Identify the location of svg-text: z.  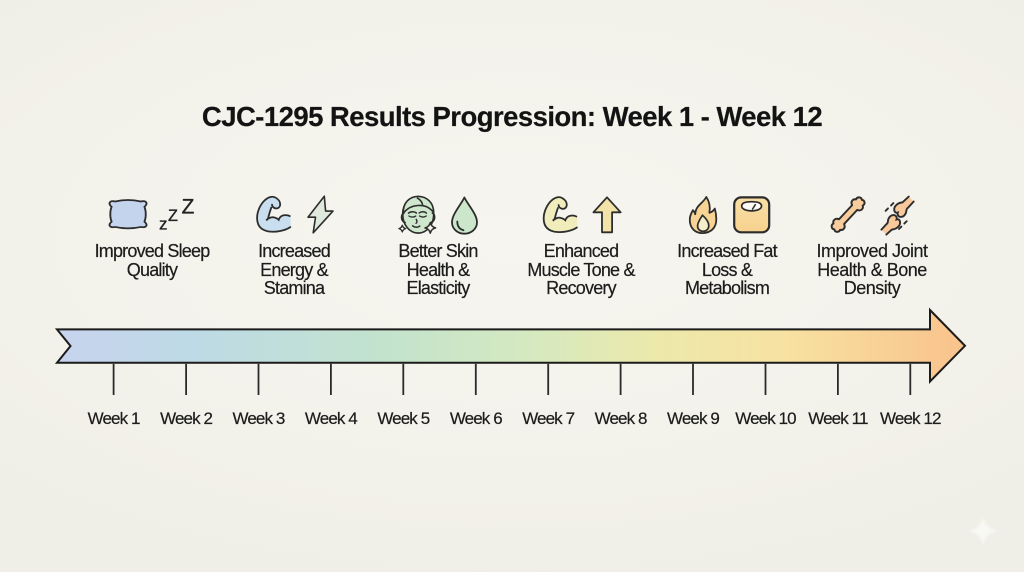
(163, 223).